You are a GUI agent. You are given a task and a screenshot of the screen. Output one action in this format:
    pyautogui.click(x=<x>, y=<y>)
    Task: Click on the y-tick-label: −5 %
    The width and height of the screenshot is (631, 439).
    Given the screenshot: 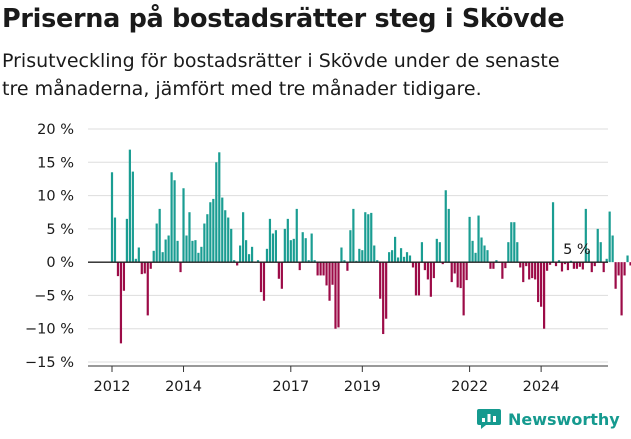 What is the action you would take?
    pyautogui.click(x=54, y=296)
    